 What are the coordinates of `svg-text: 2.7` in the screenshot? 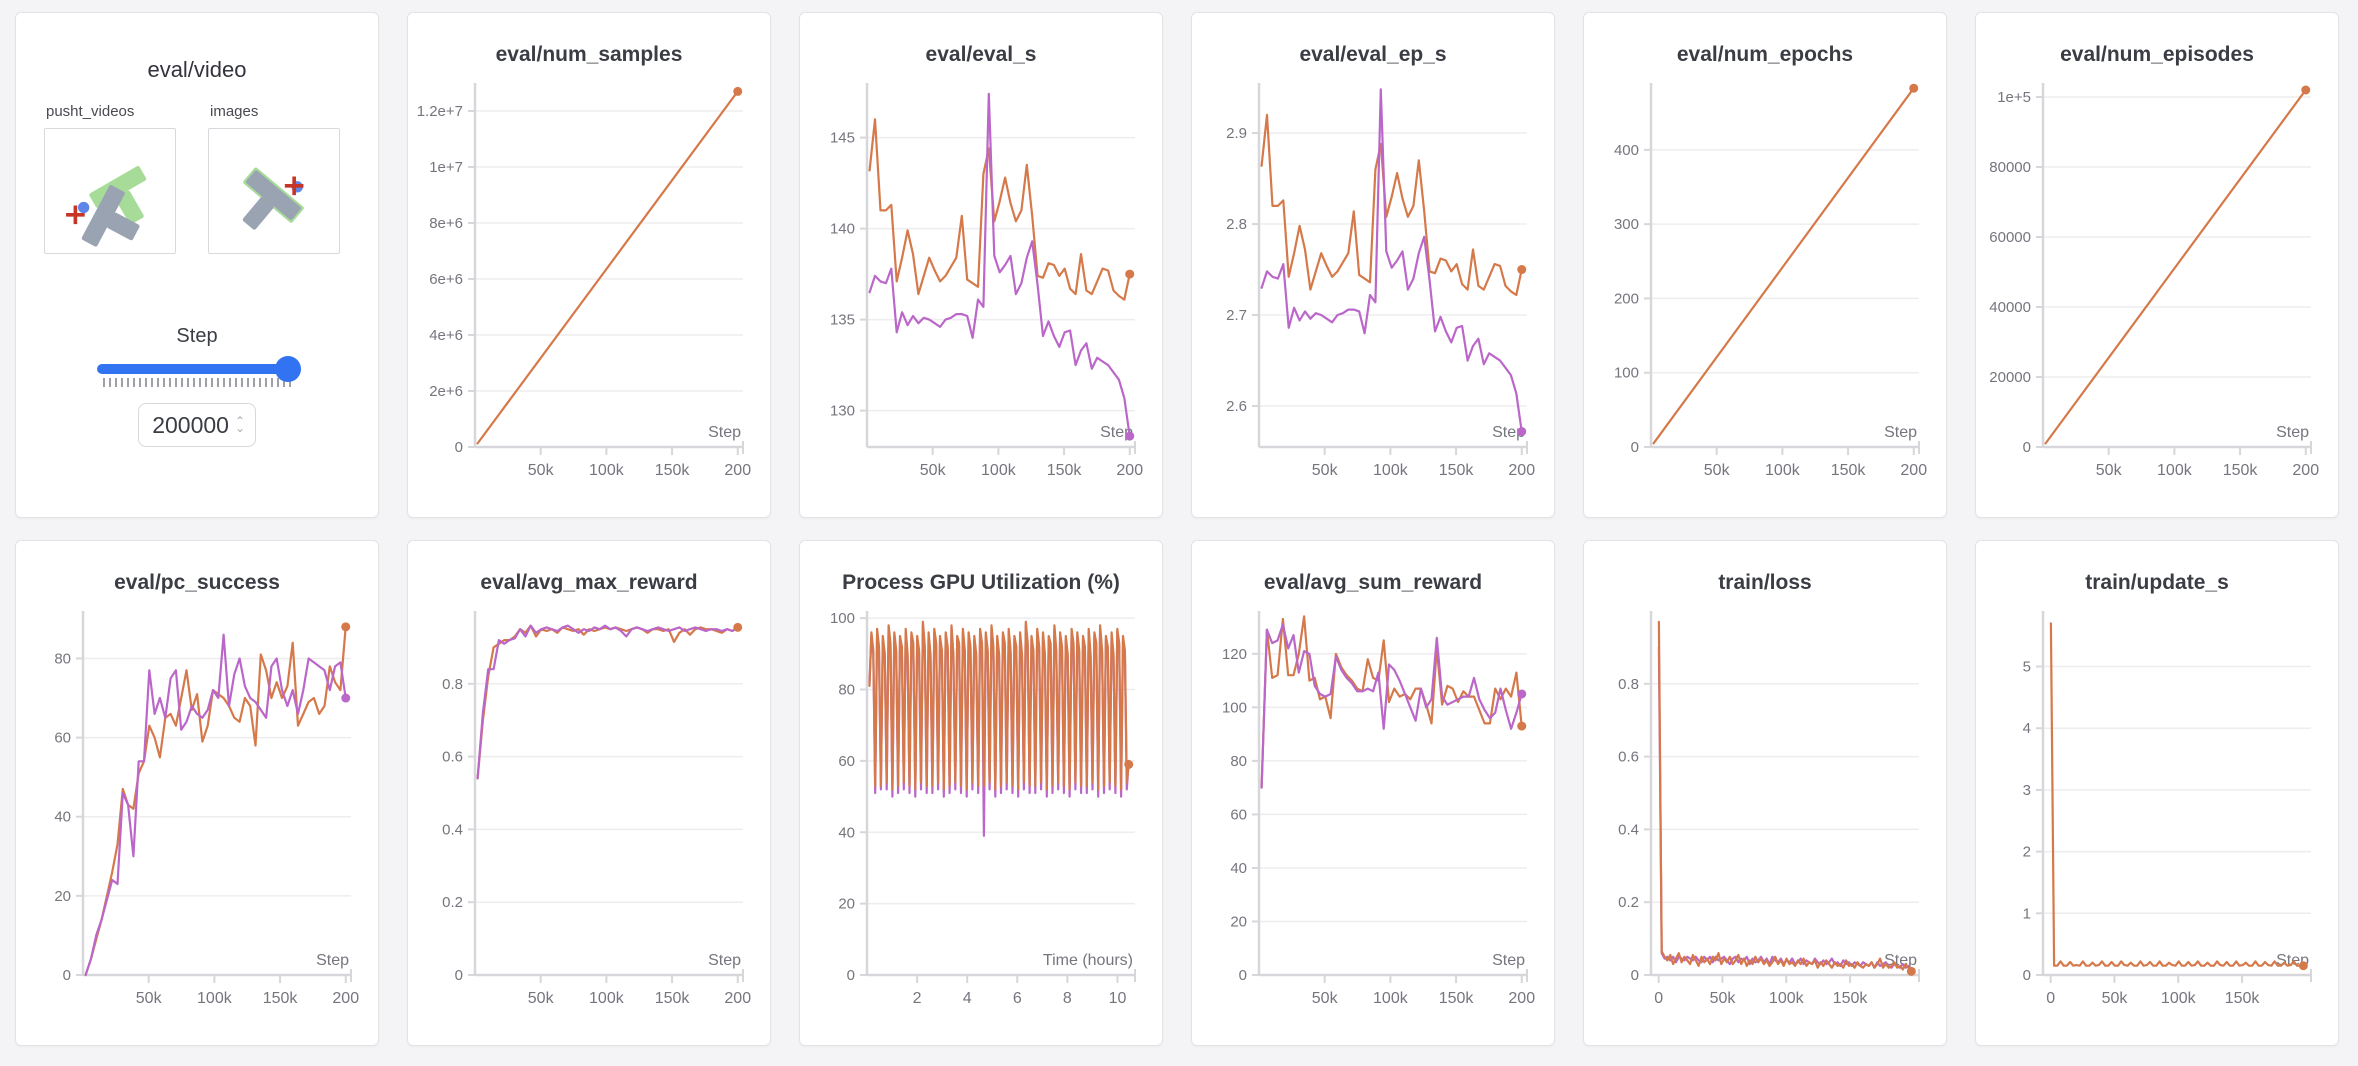 It's located at (1236, 315).